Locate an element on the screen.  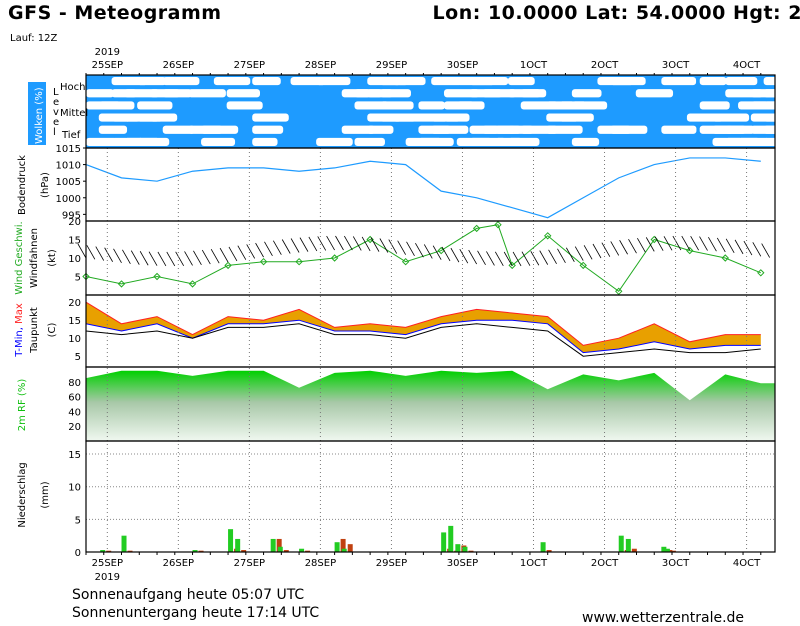
dewpoint-line is located at coordinates (423, 340).